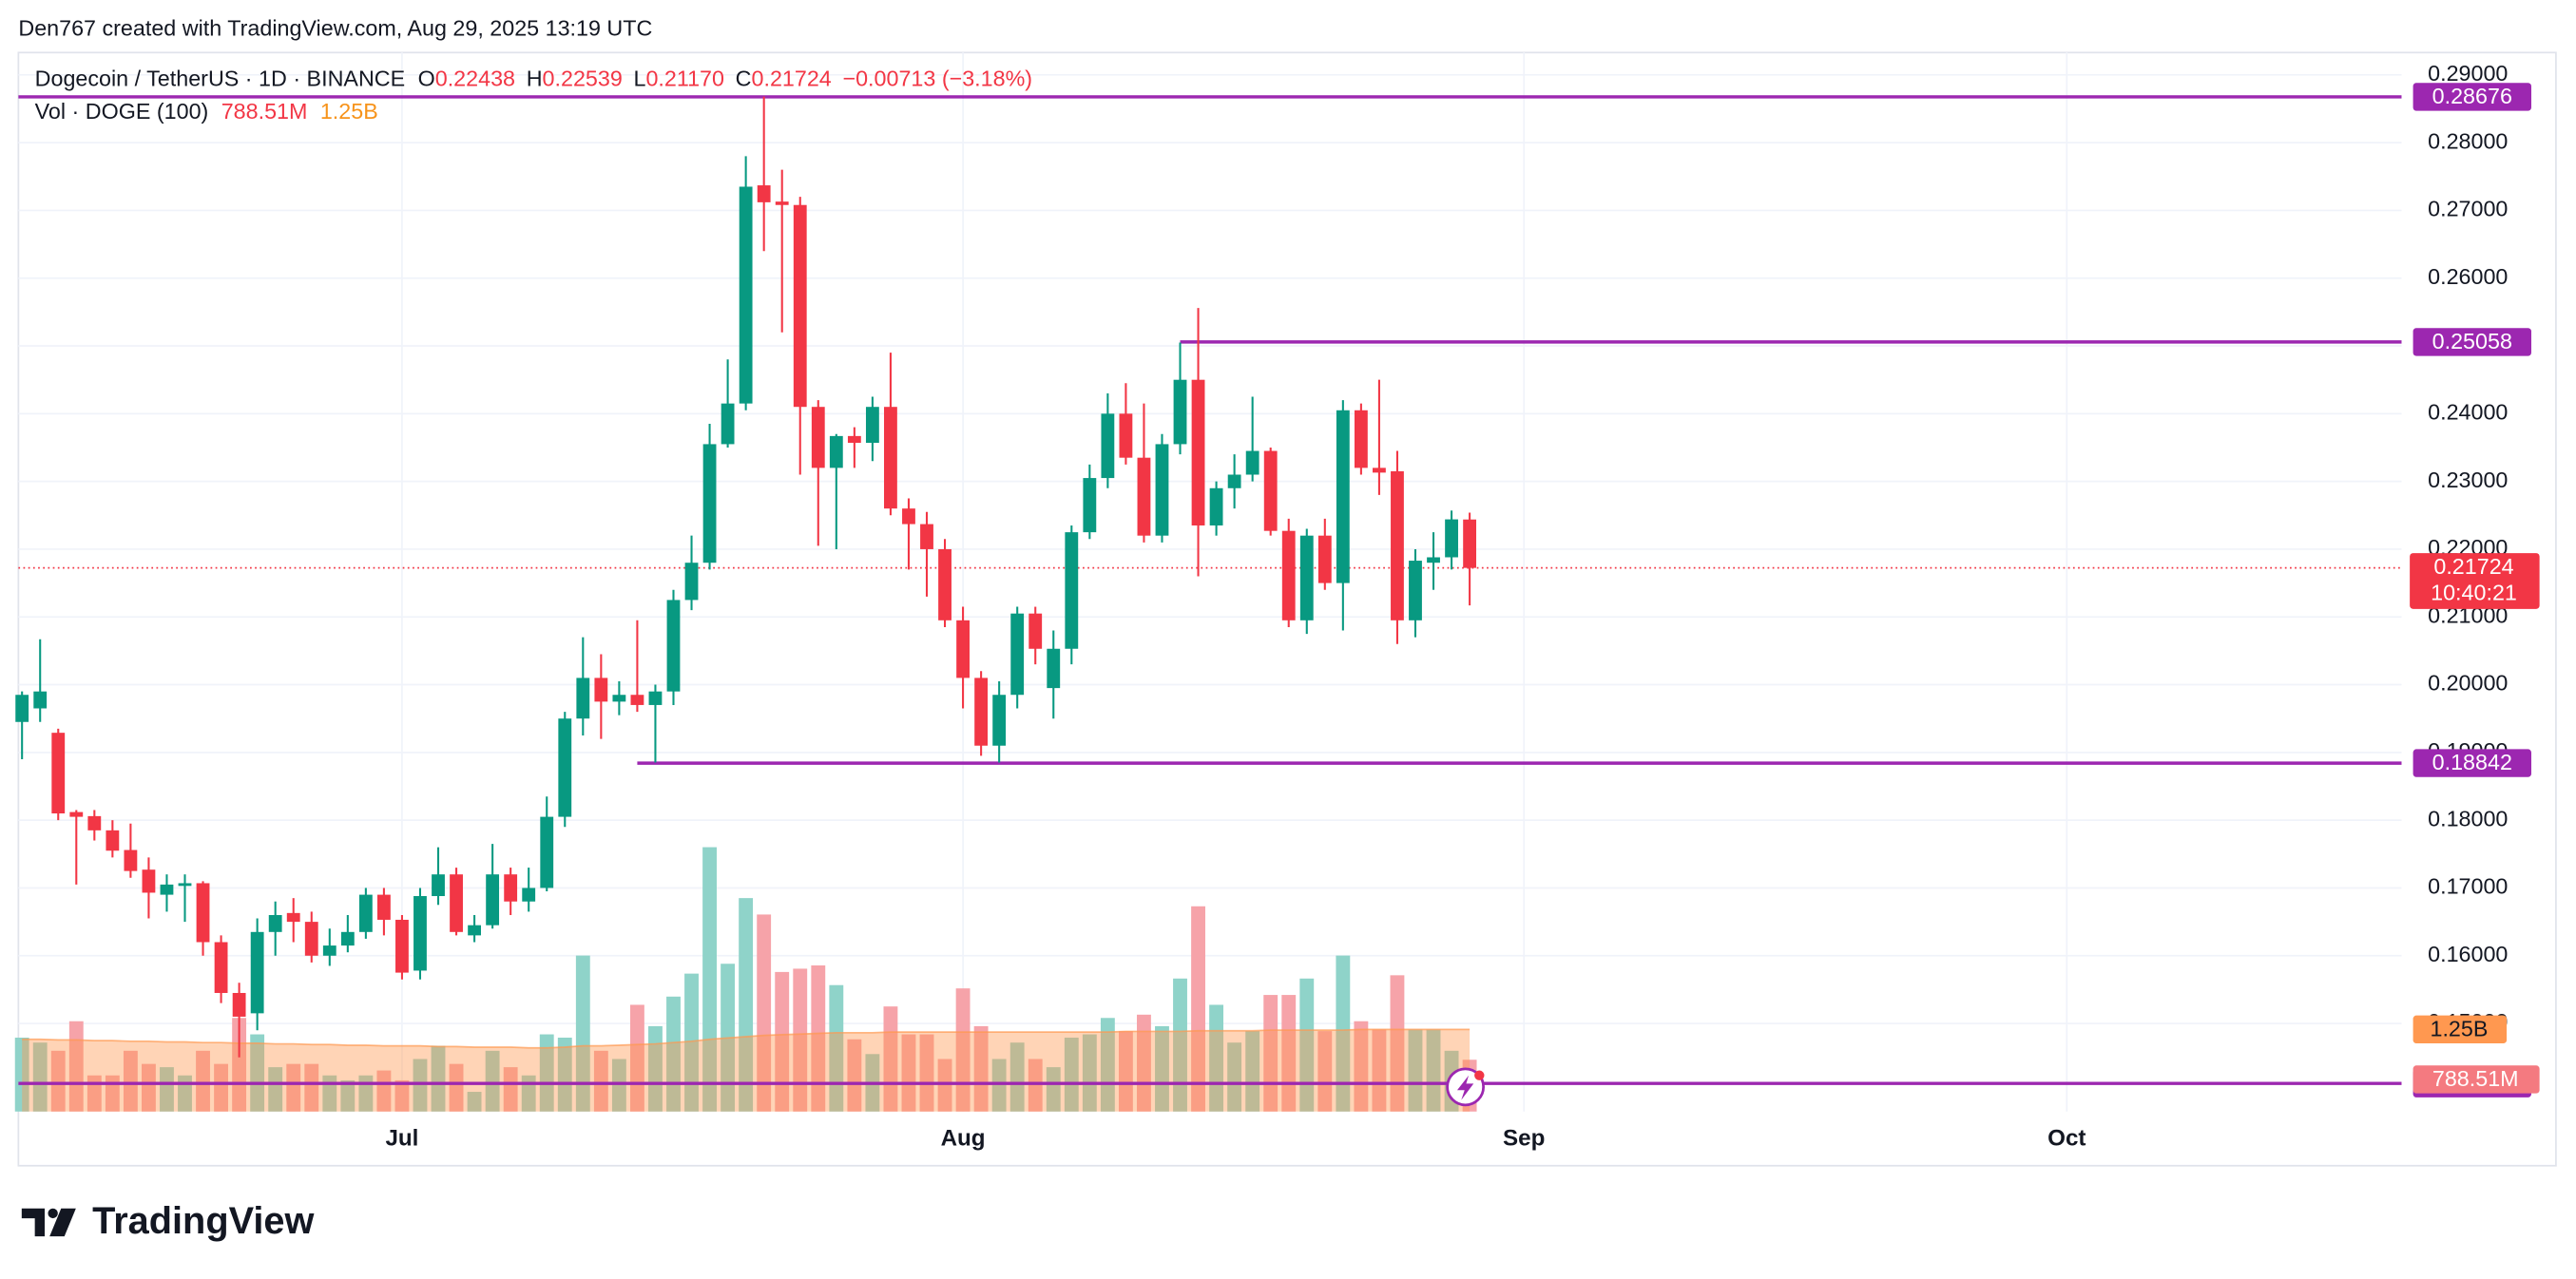  I want to click on legend-volume-value: 788.51M, so click(265, 111).